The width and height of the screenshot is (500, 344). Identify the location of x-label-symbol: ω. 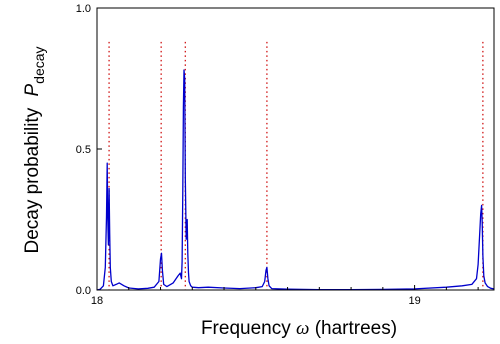
(302, 328).